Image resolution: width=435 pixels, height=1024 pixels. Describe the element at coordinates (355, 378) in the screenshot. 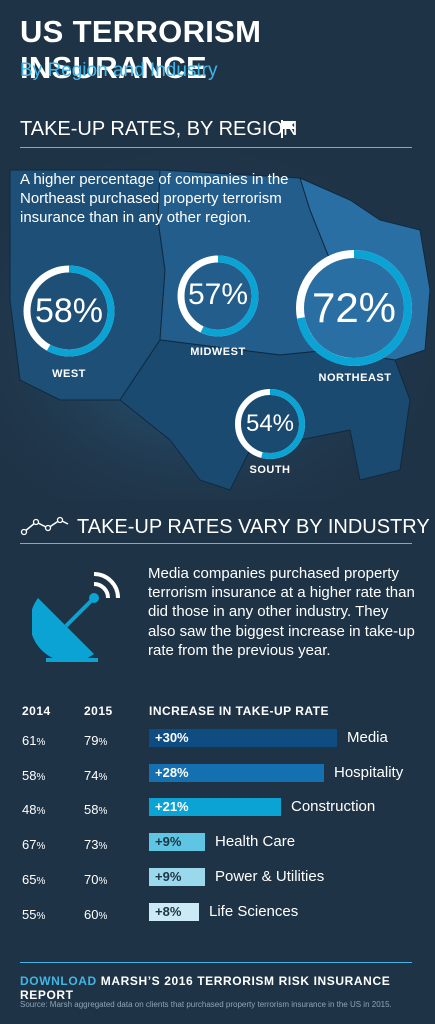

I see `region-label-northeast: NORTHEAST` at that location.